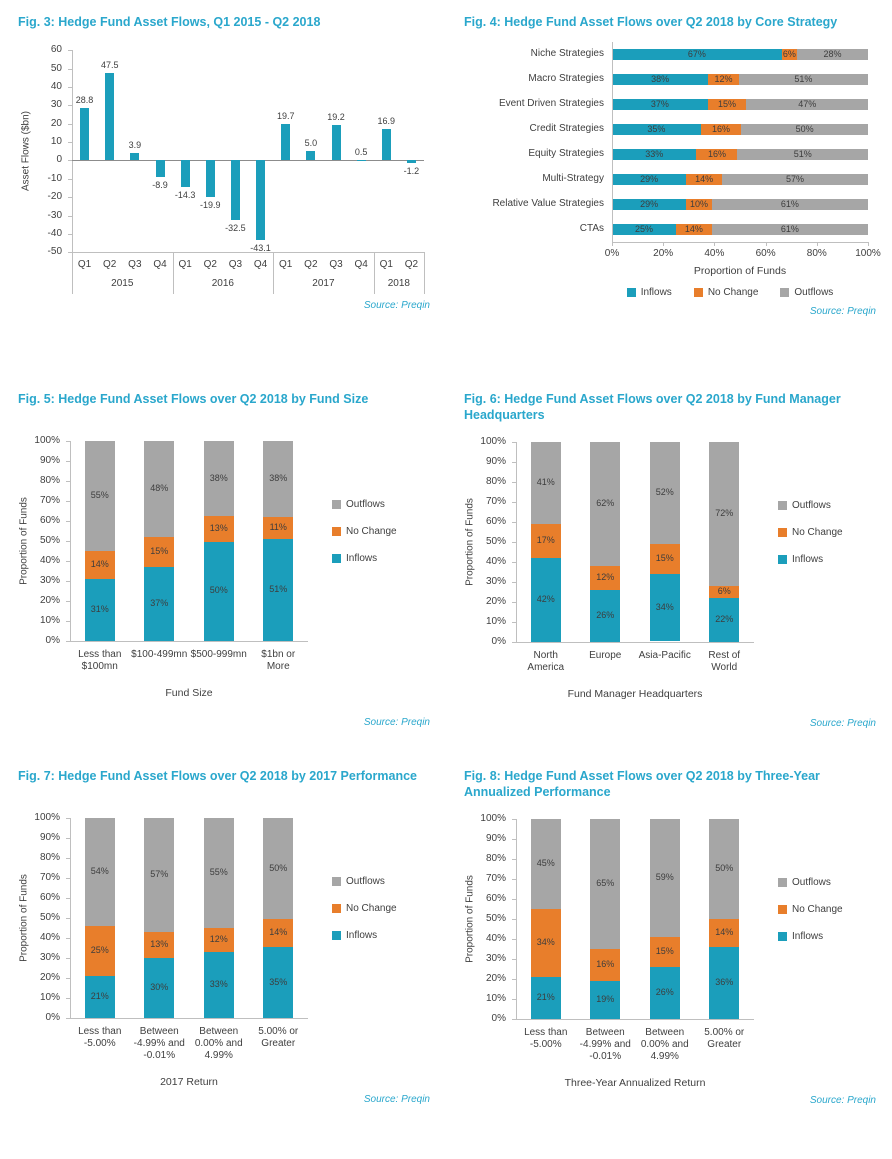 Image resolution: width=892 pixels, height=1159 pixels. I want to click on segment-label: 15%, so click(727, 104).